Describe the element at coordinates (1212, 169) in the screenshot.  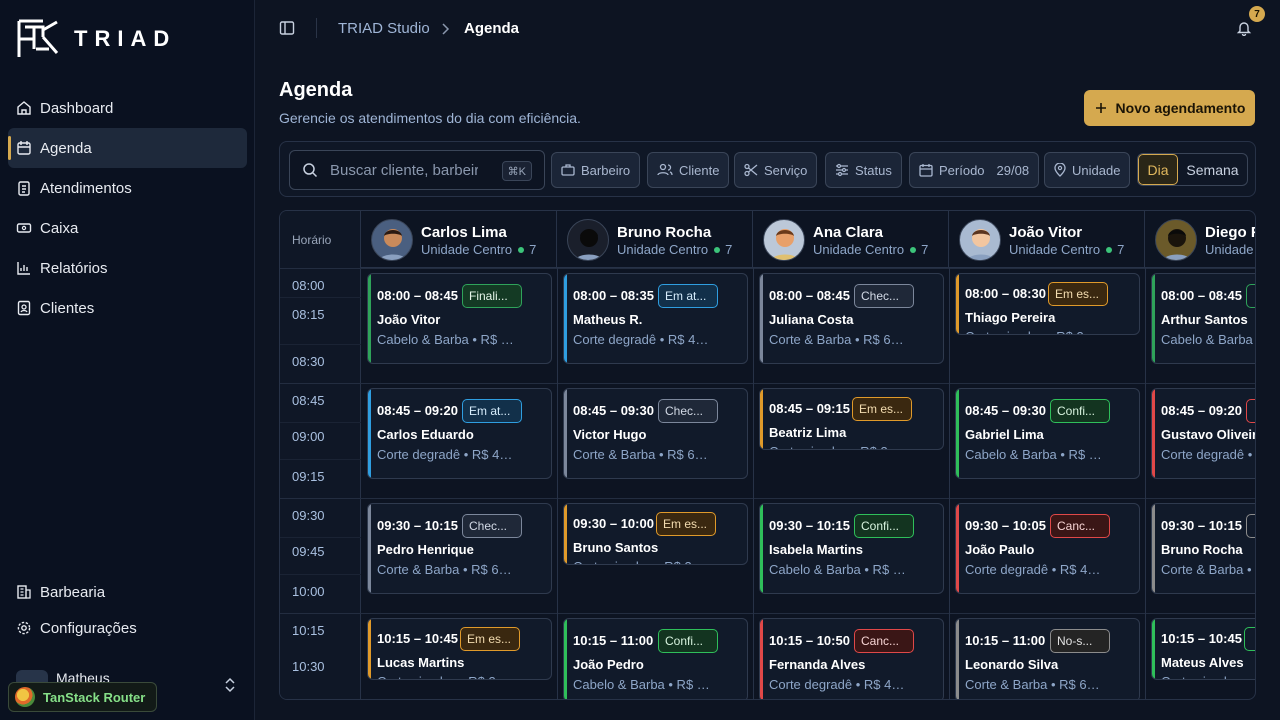
I see `view-week-button: Semana` at that location.